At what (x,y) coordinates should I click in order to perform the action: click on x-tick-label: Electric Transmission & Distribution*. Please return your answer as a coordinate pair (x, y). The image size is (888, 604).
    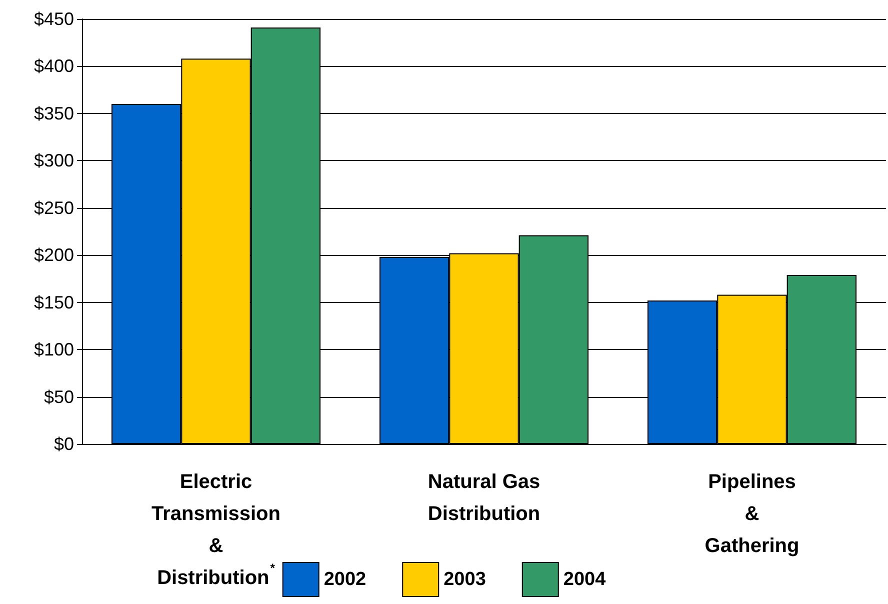
    Looking at the image, I should click on (216, 530).